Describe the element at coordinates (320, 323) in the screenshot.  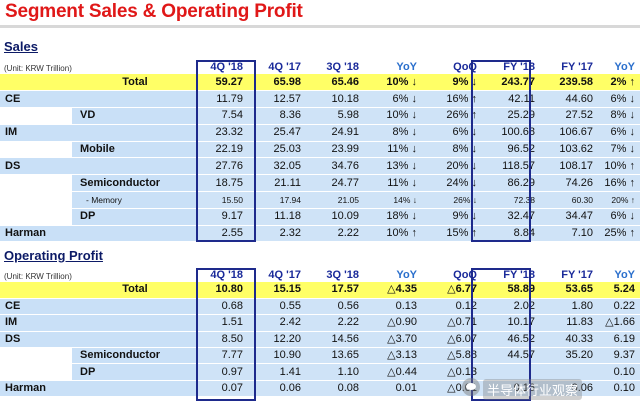
I see `table-row: IM 1.51 2.42 2.22 △0.90 △0.71 10.17 11.83 △1.66` at that location.